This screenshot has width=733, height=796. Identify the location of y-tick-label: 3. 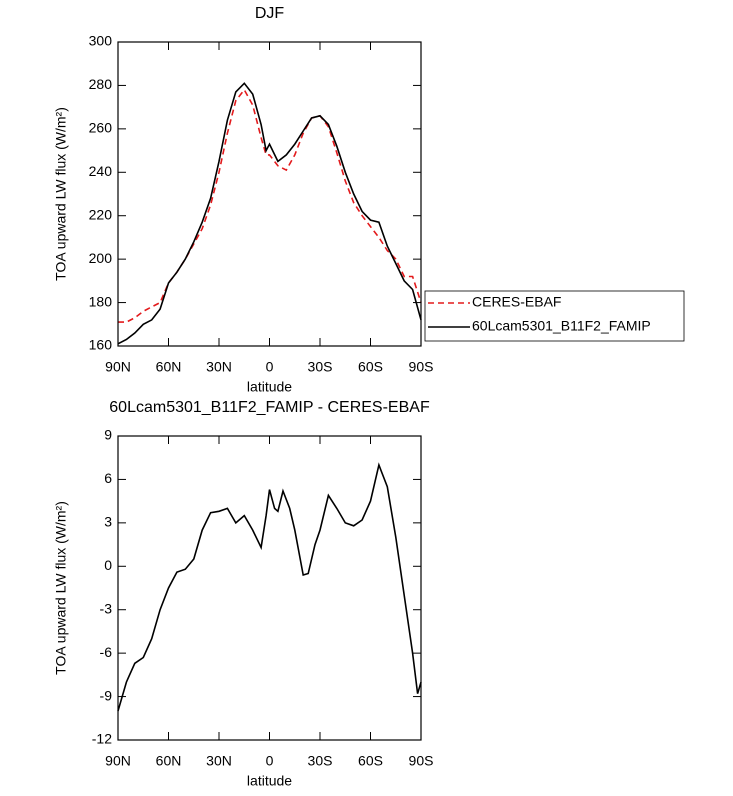
(108, 522).